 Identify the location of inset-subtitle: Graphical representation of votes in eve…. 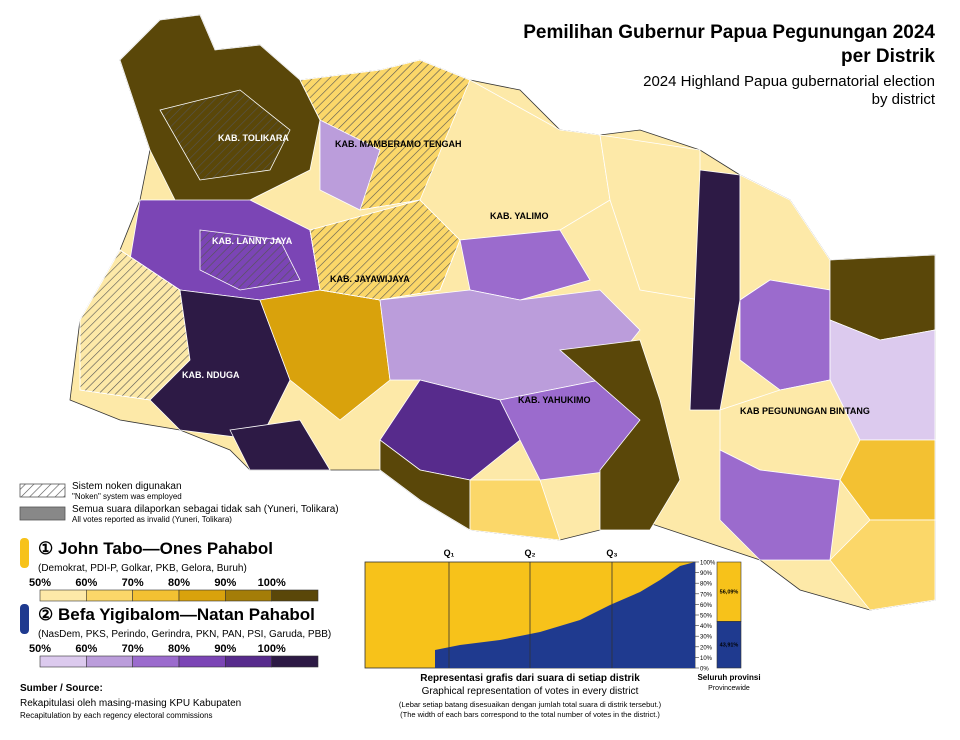
(530, 691).